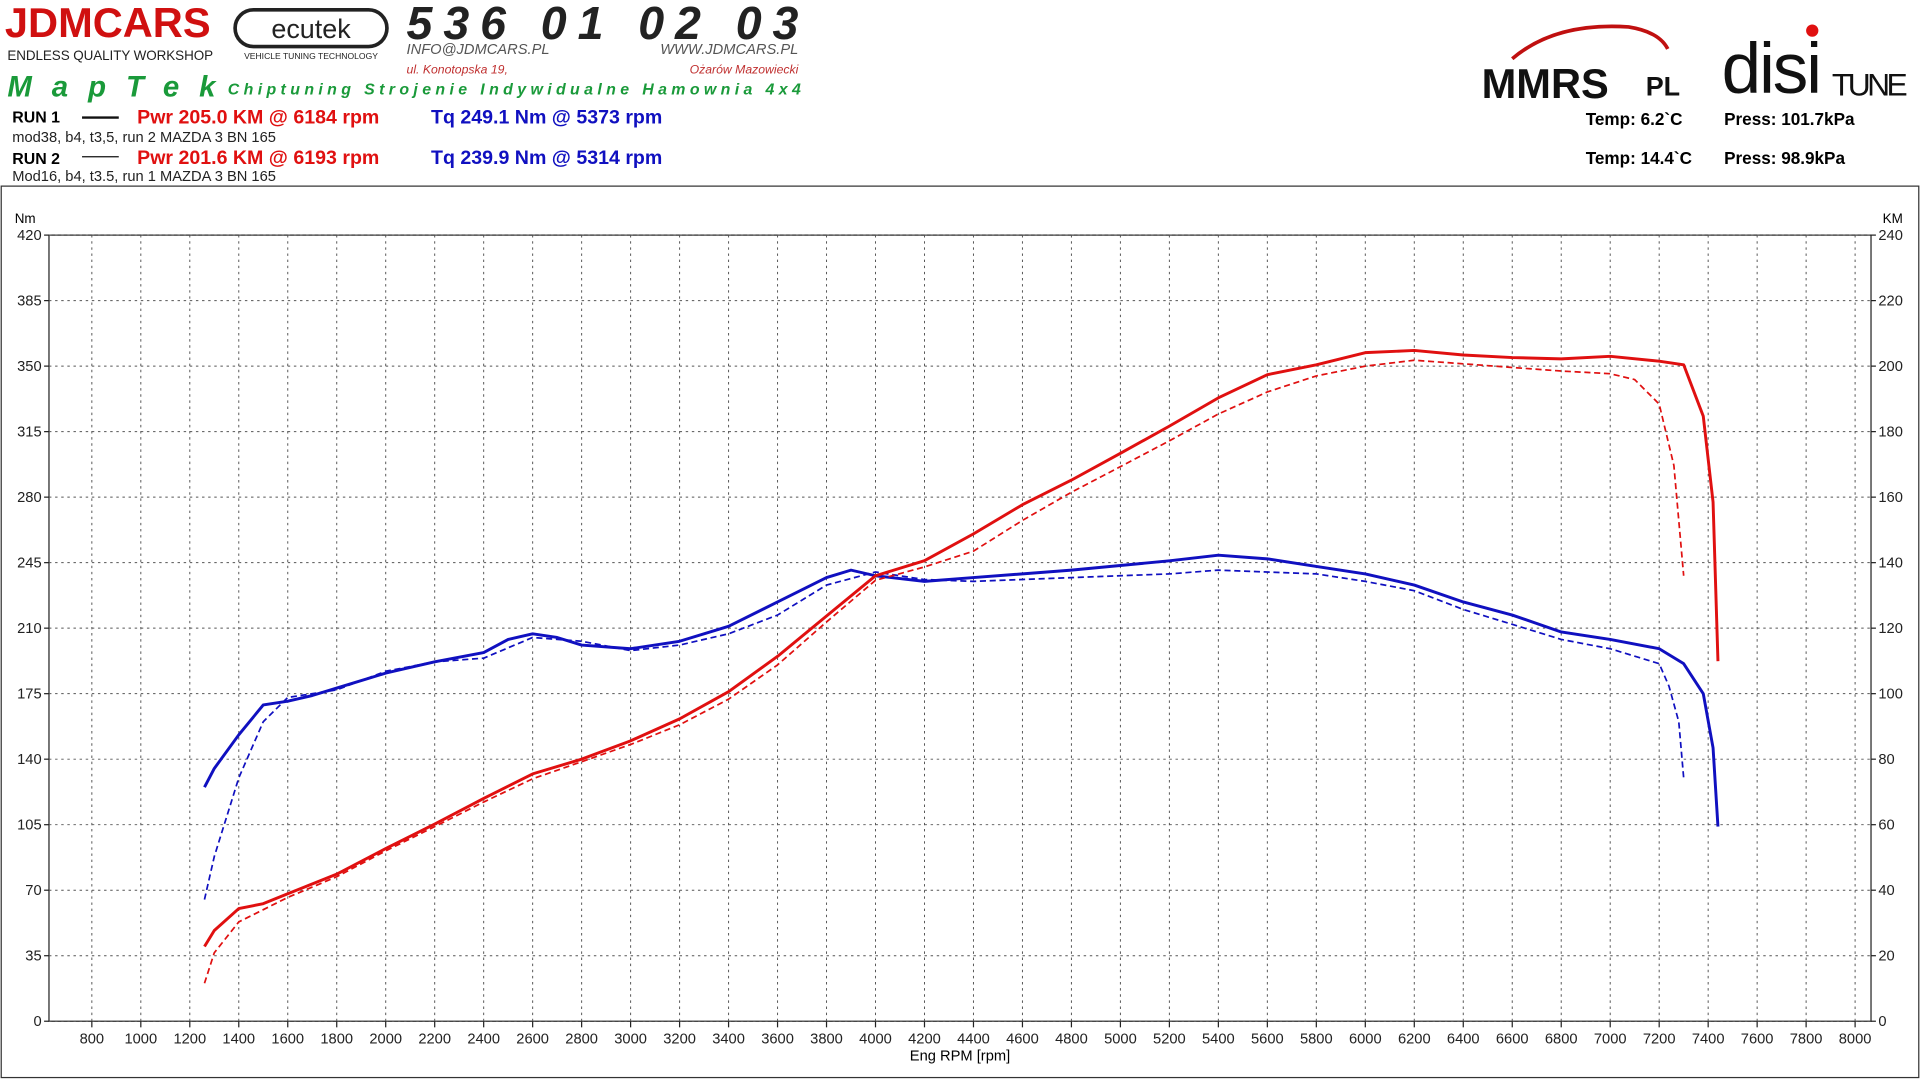  Describe the element at coordinates (144, 177) in the screenshot. I see `run-description: Mod16, b4, t3.5, run 1 MAZDA 3 BN 165` at that location.